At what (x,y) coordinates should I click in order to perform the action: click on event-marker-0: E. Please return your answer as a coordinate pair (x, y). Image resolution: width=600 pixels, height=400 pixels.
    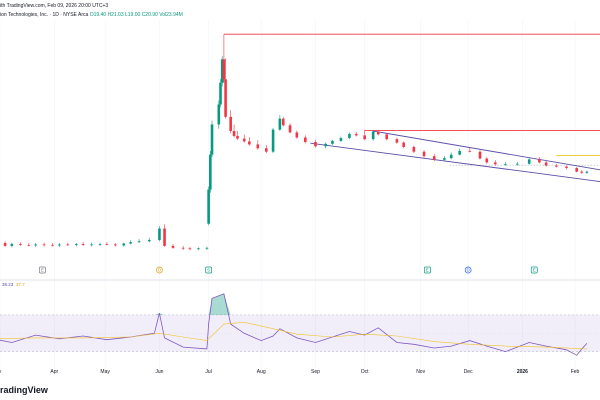
    Looking at the image, I should click on (42, 270).